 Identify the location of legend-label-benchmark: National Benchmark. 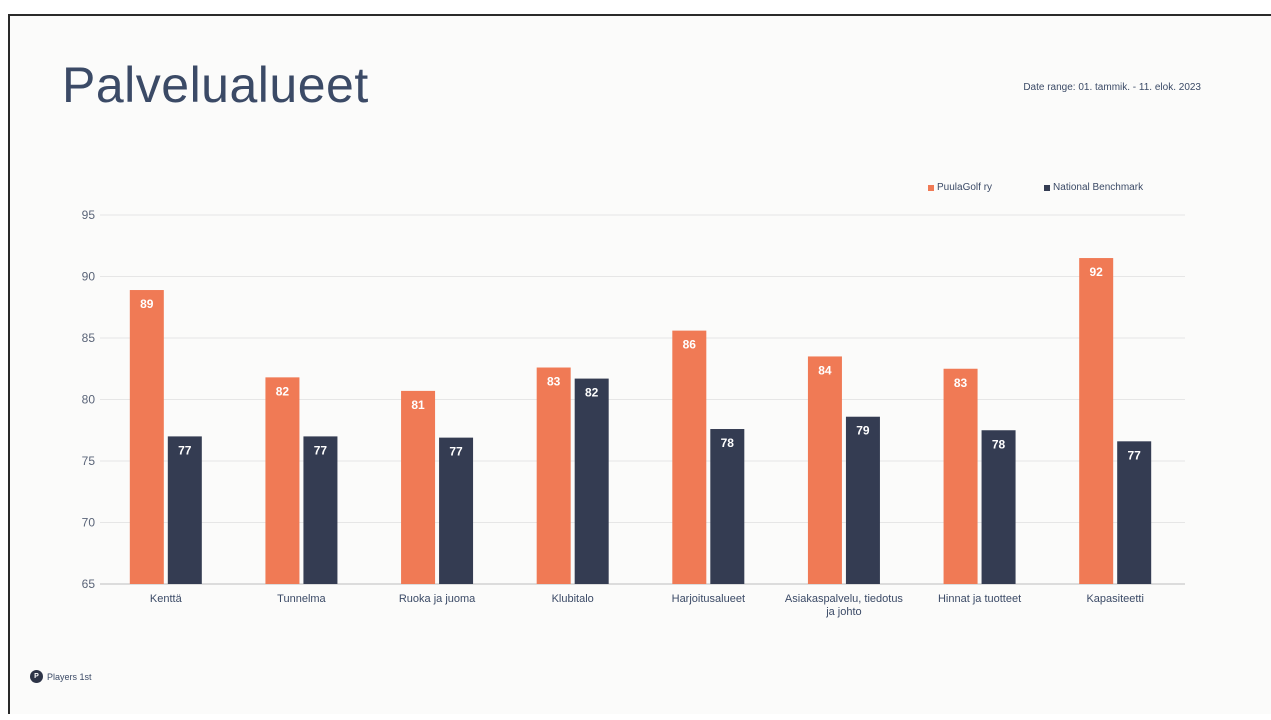
(1098, 187).